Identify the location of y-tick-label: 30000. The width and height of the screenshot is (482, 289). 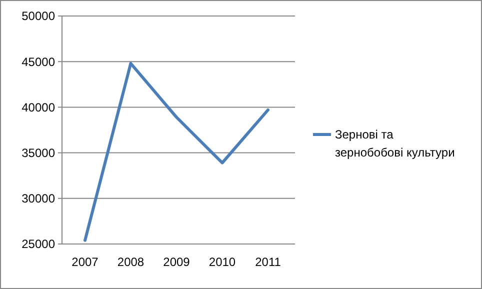
(39, 199).